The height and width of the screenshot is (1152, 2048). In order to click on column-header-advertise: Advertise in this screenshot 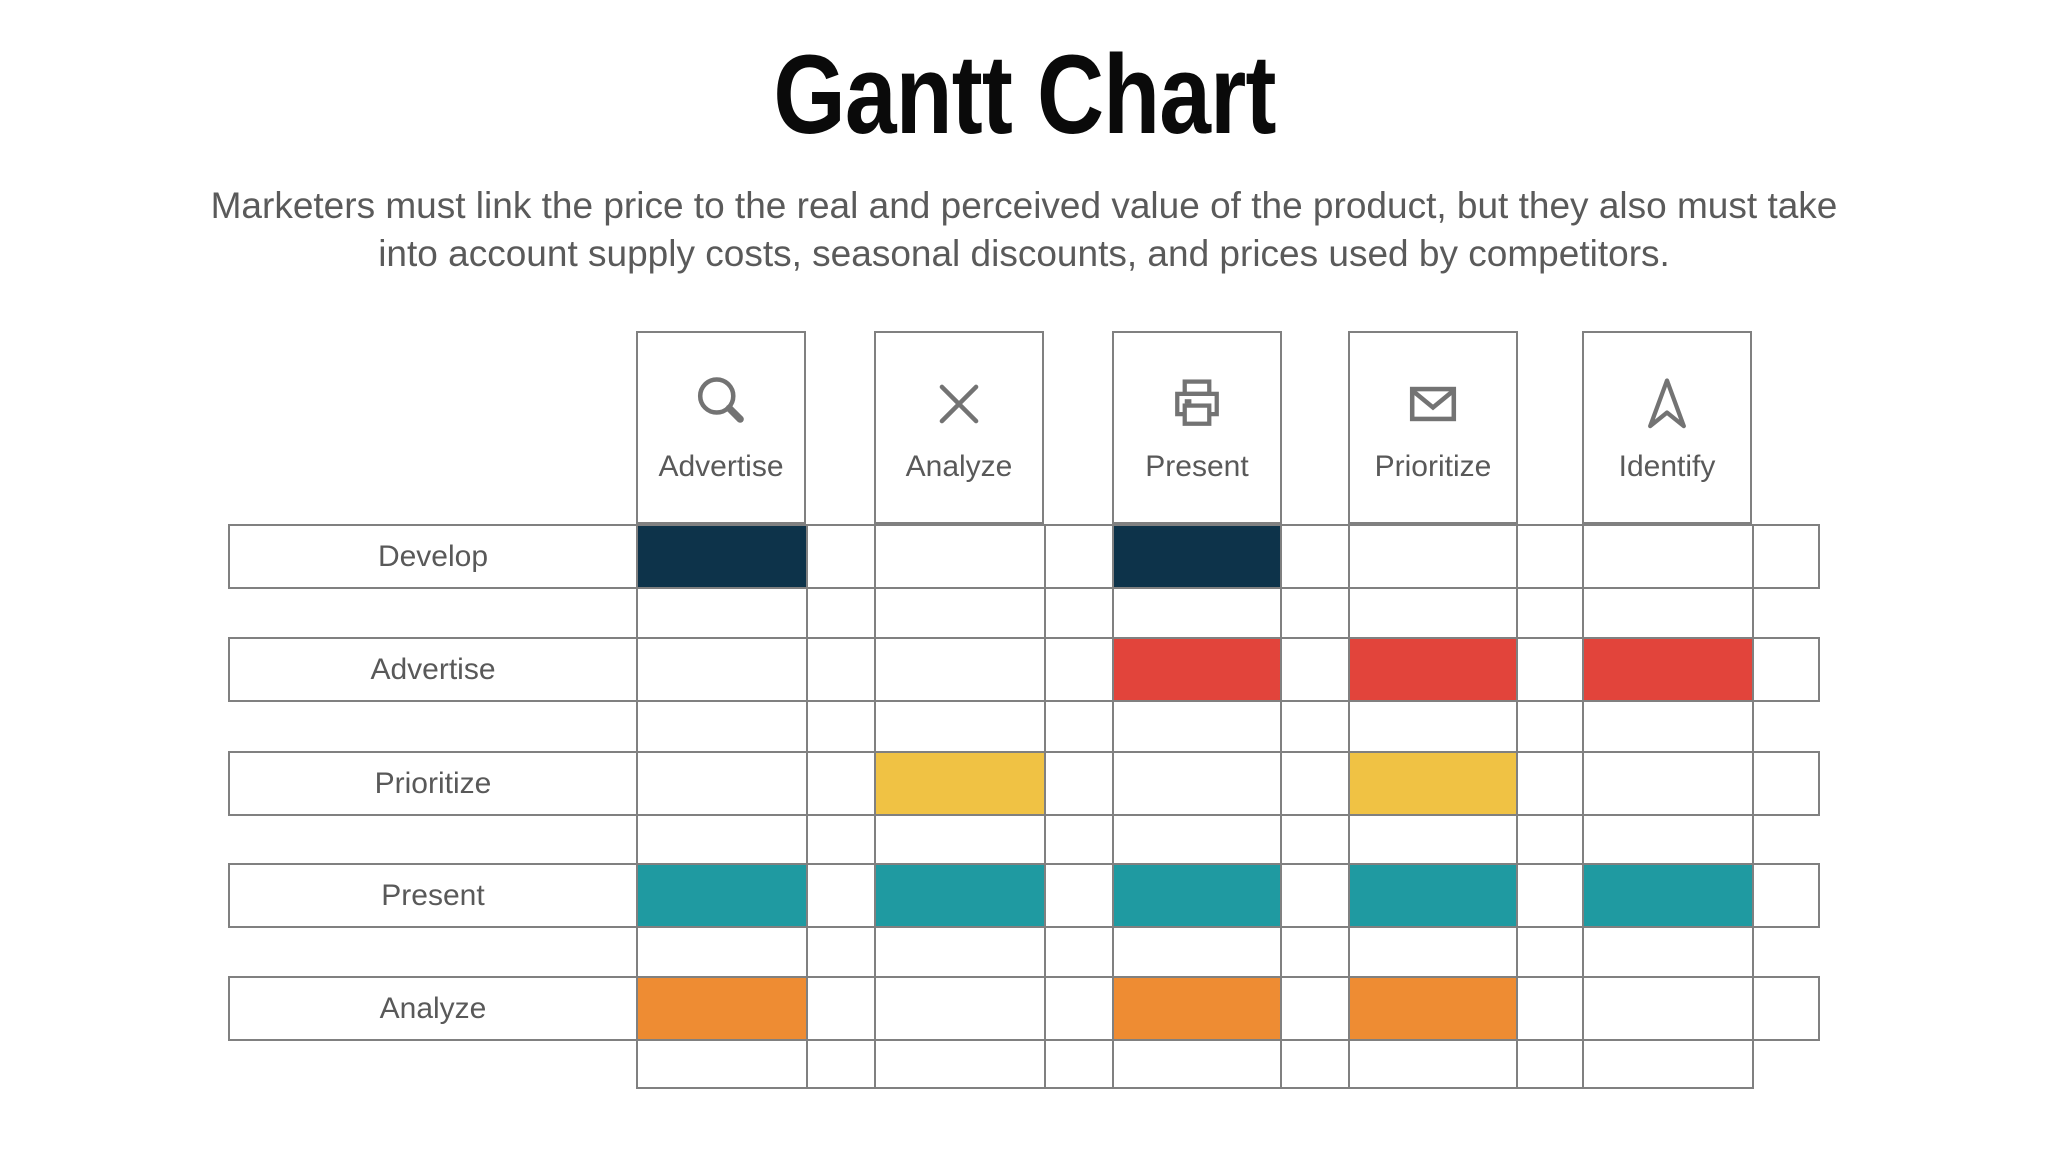, I will do `click(721, 427)`.